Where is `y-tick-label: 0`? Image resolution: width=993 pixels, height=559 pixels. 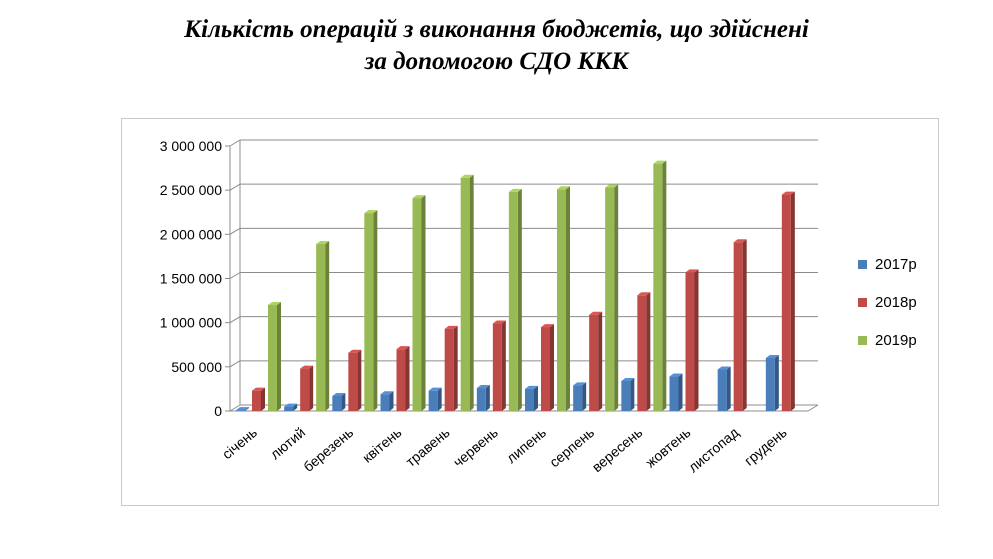
y-tick-label: 0 is located at coordinates (218, 411).